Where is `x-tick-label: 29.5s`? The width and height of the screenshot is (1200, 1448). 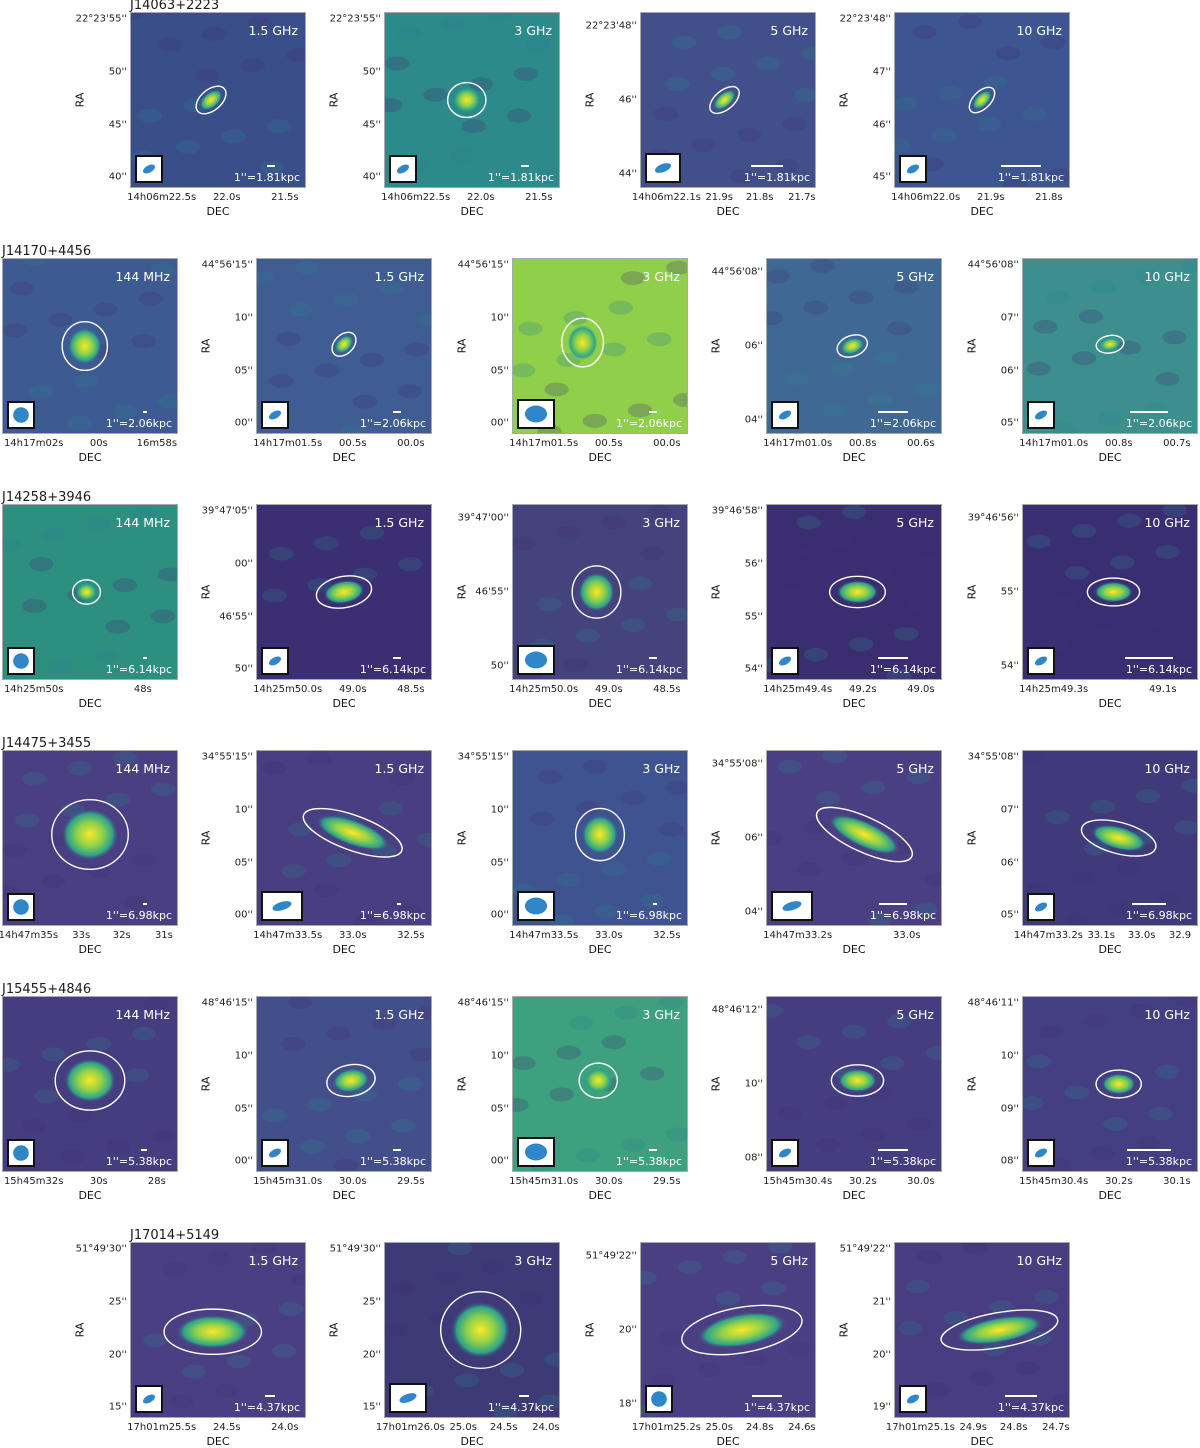
x-tick-label: 29.5s is located at coordinates (667, 1181).